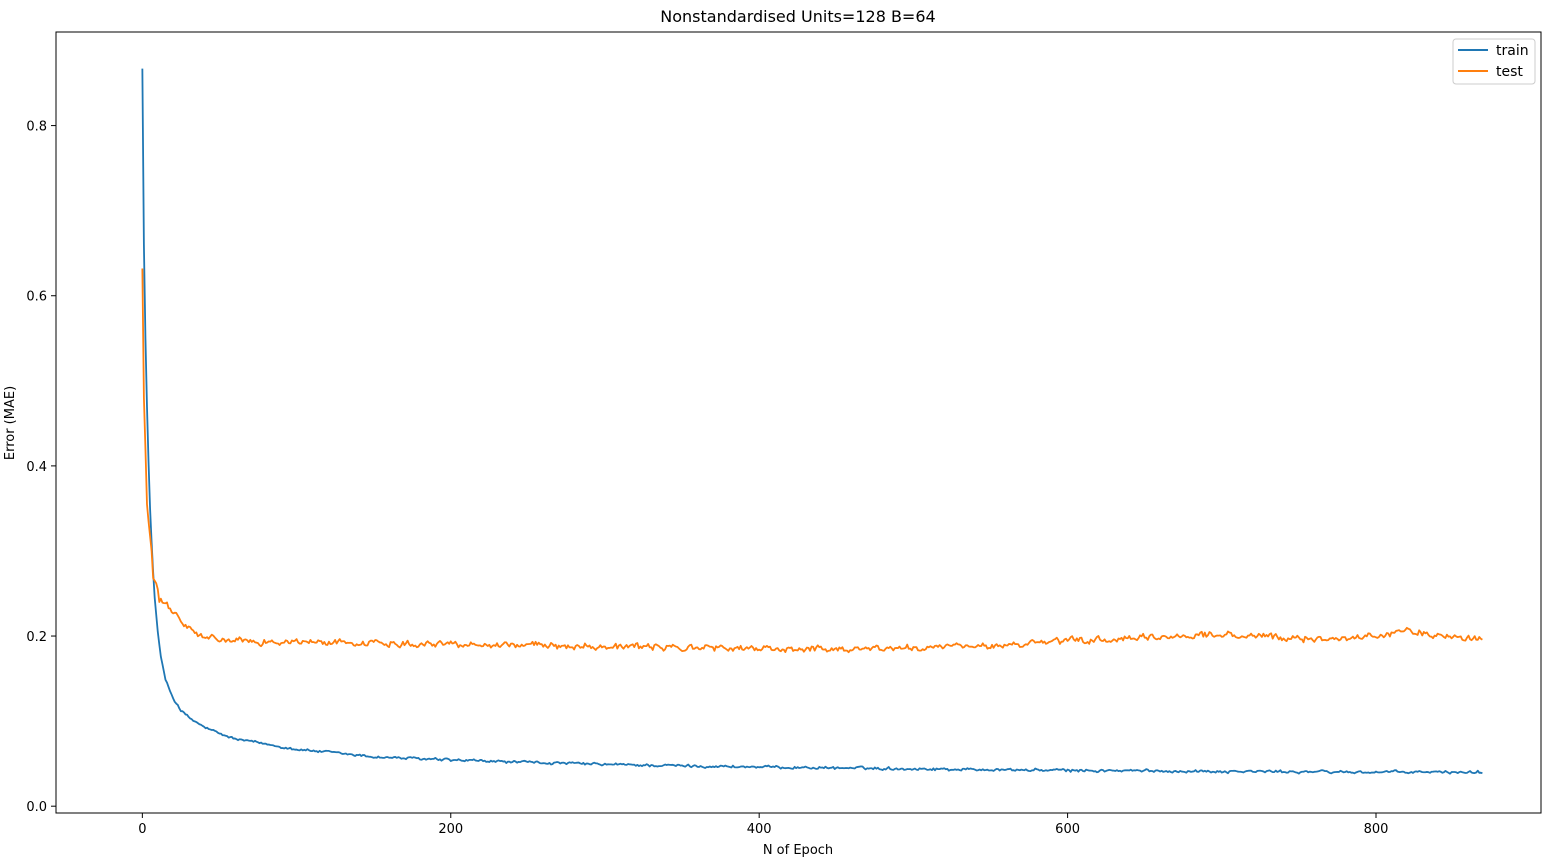 The width and height of the screenshot is (1548, 857). I want to click on y-axis: 0.0 0.2 0.4 0.6 0.8, so click(41, 467).